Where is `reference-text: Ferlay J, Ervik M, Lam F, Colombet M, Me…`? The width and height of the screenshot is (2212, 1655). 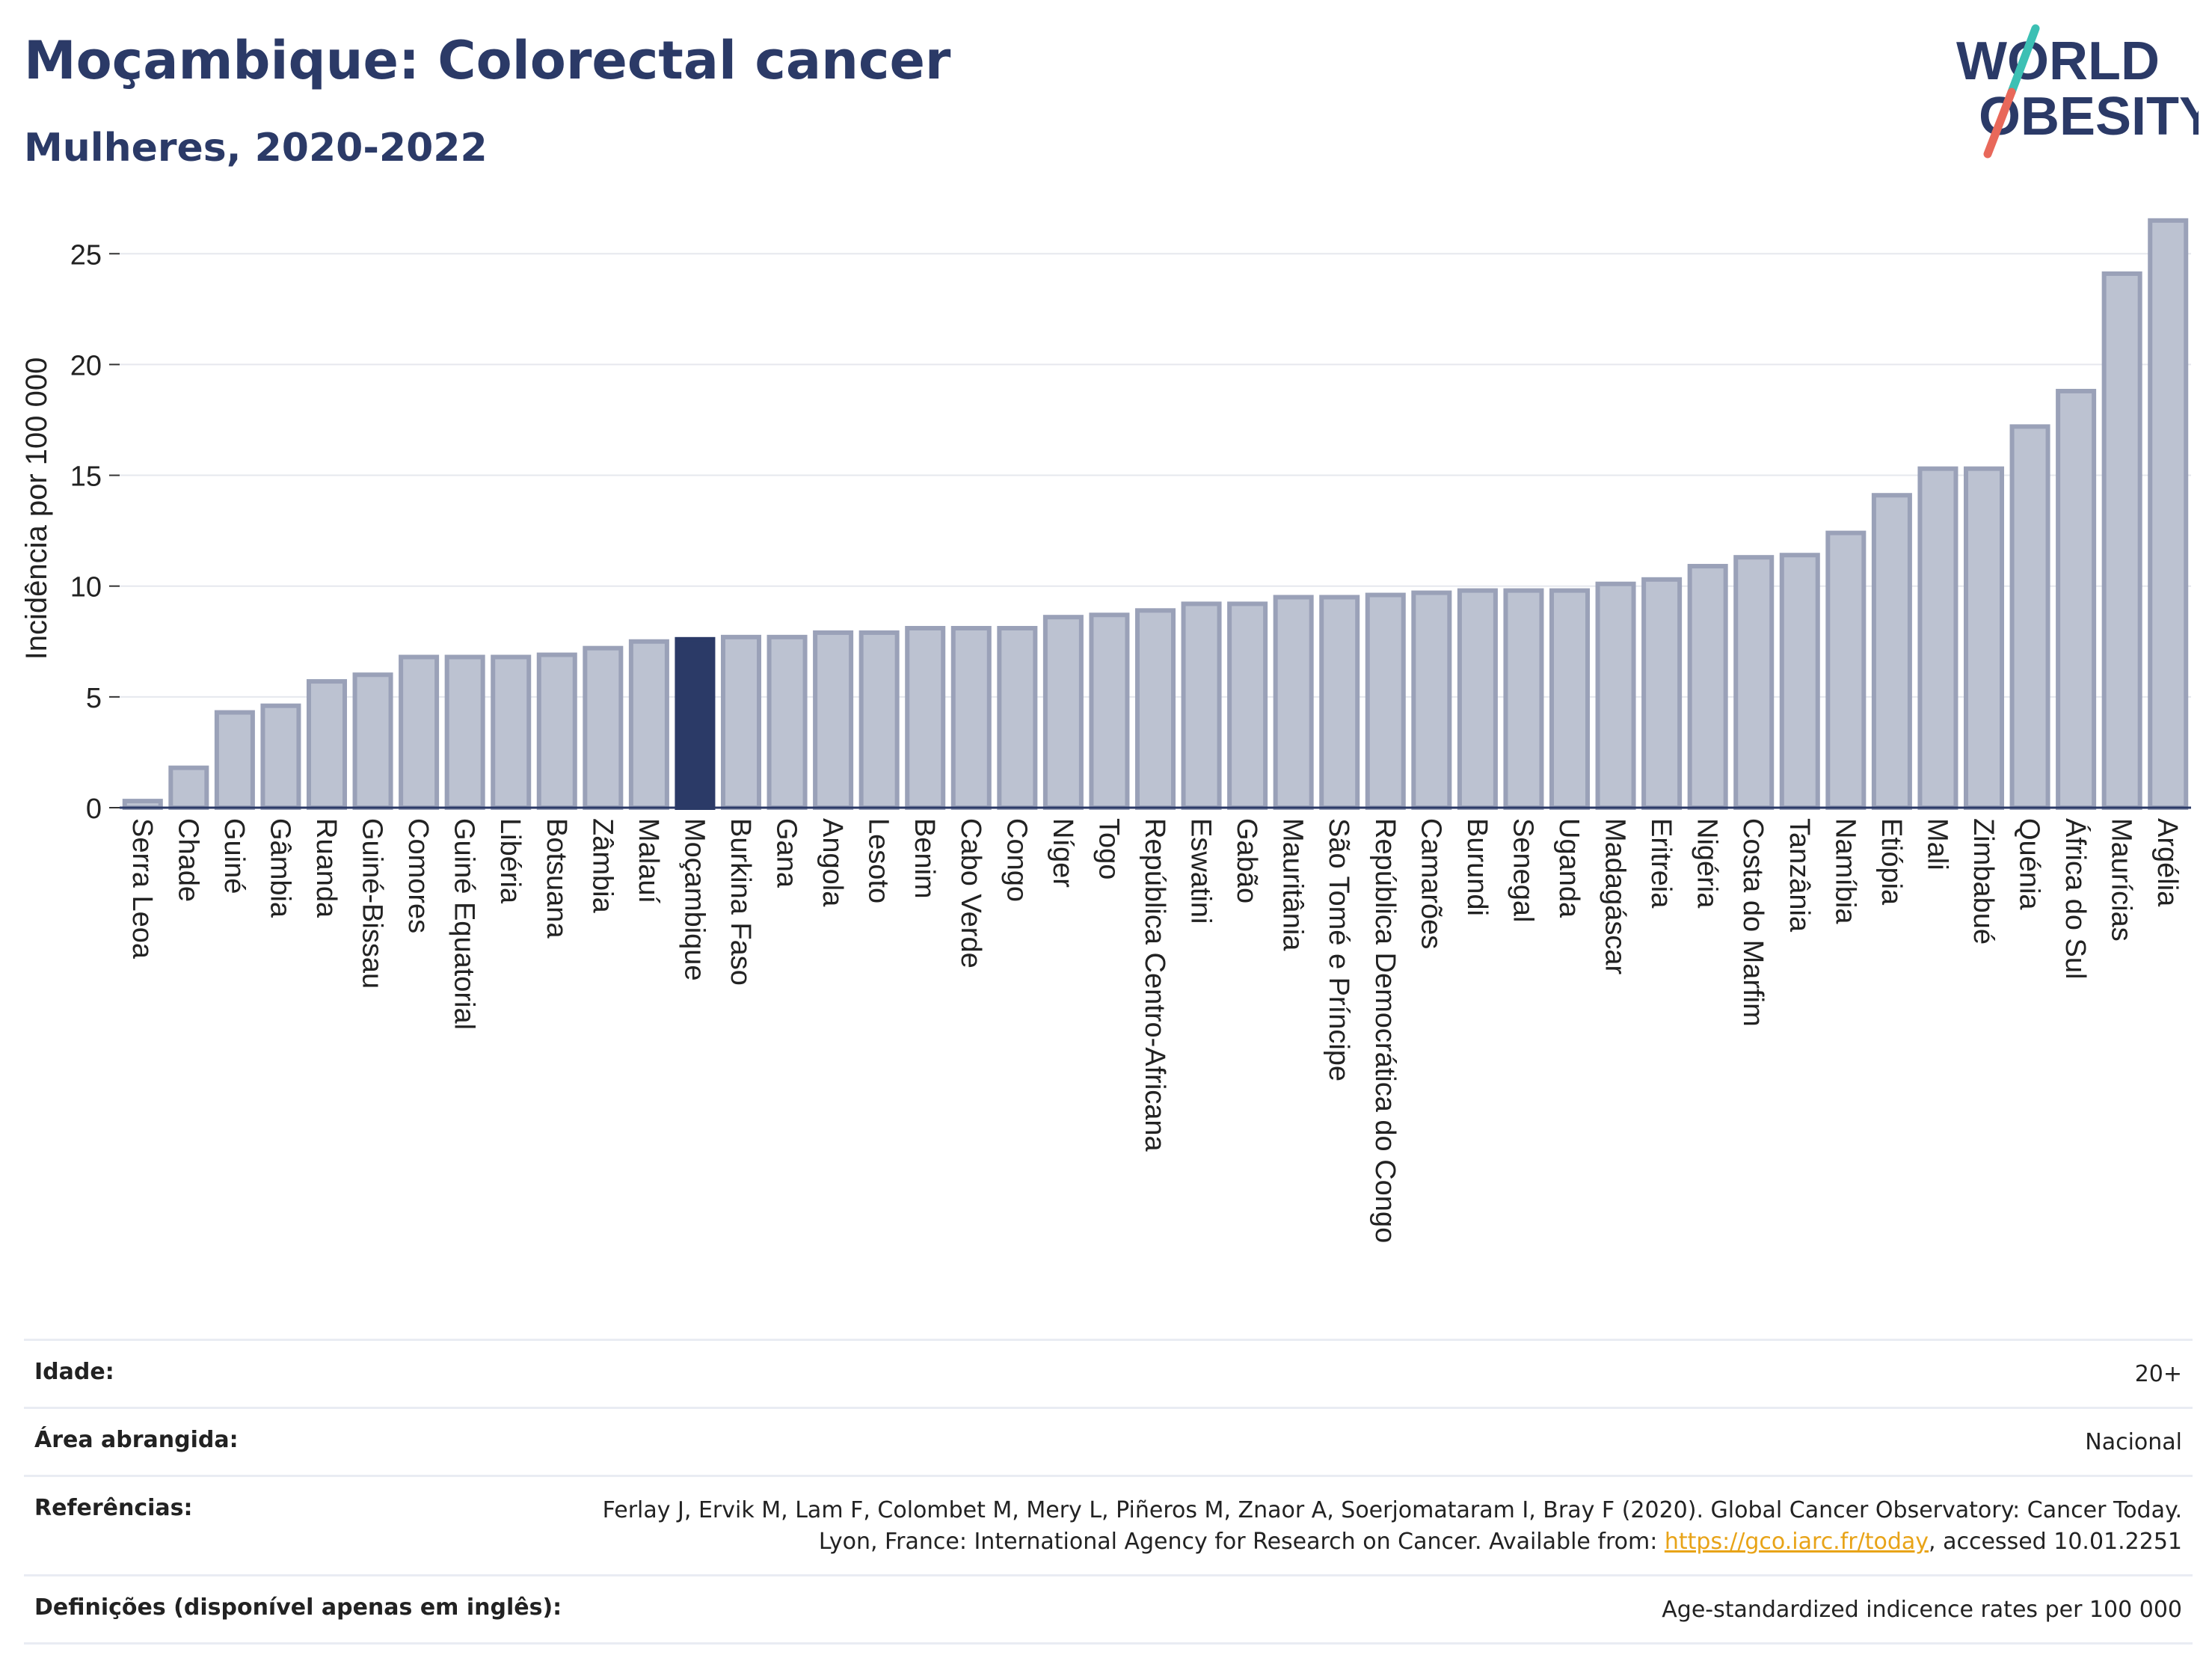
reference-text: Ferlay J, Ervik M, Lam F, Colombet M, Me… is located at coordinates (1392, 1526).